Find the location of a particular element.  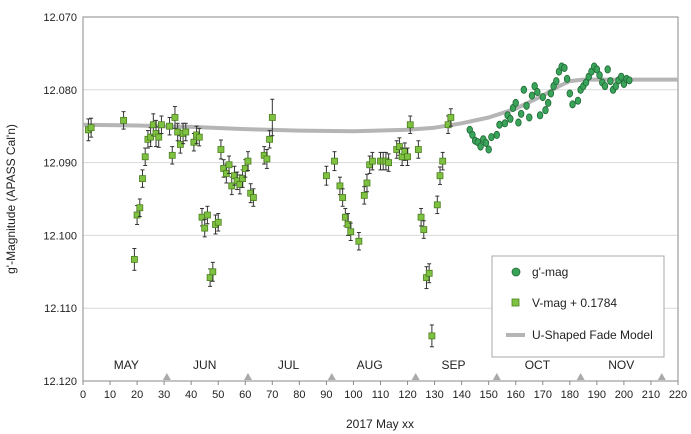

x-tick-label: 220 is located at coordinates (678, 395).